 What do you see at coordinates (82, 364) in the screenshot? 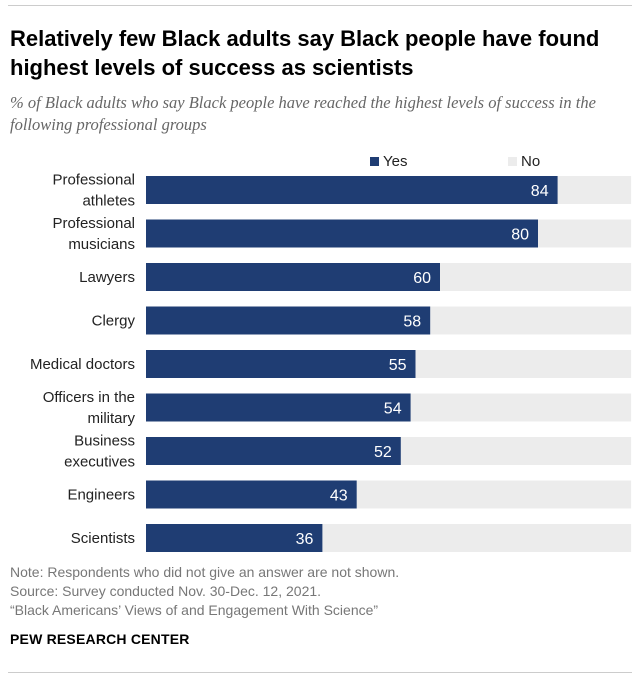
I see `category-label: Medical doctors` at bounding box center [82, 364].